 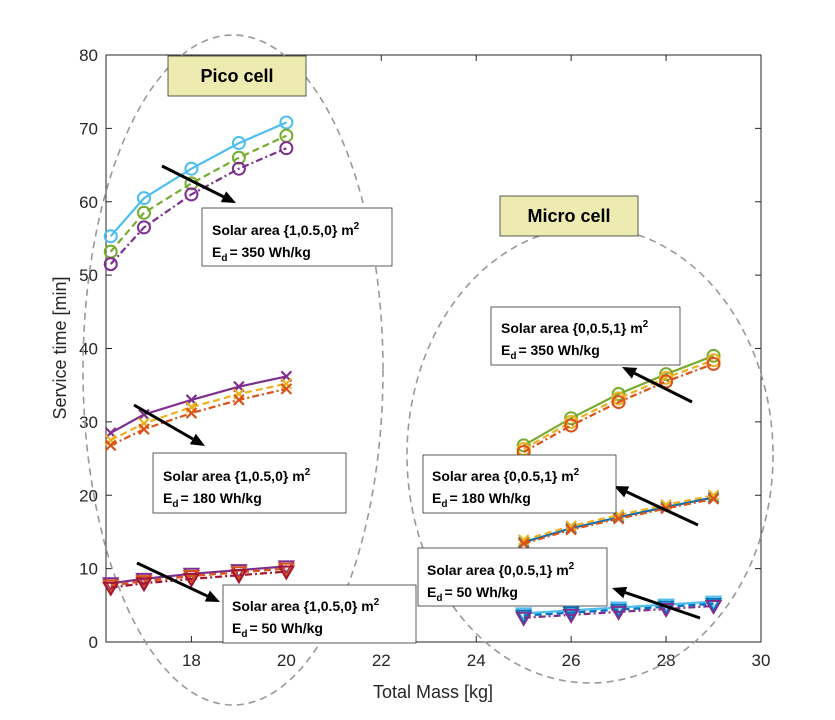 I want to click on annotation-micro-350: Solar area {0,0.5,1} m2 Ed = 350 Wh/kg, so click(x=585, y=336).